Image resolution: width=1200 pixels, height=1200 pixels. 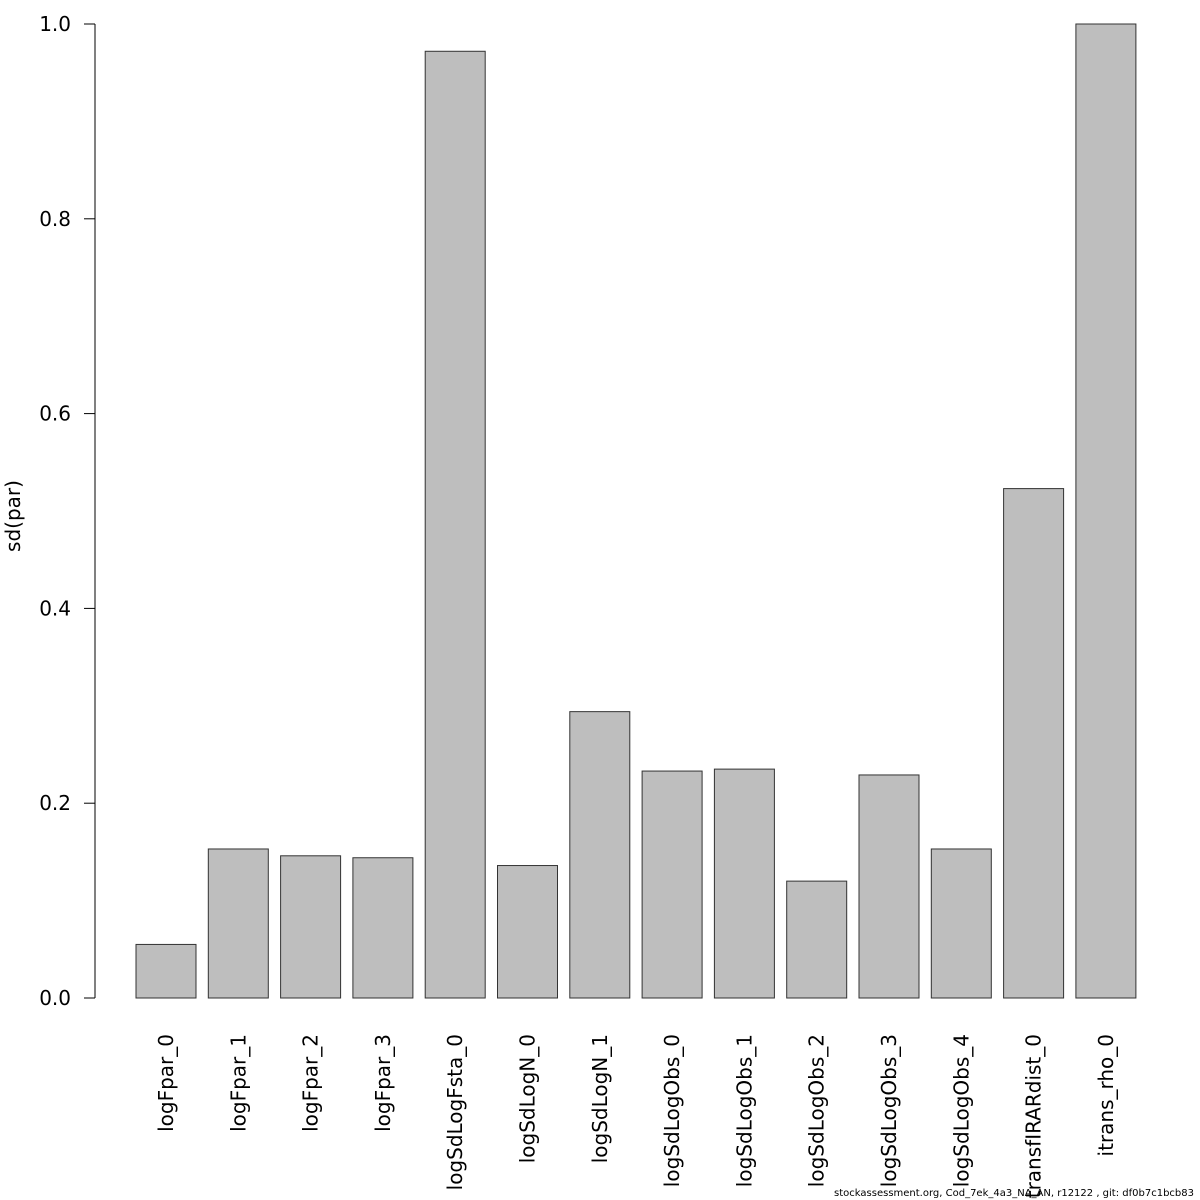 I want to click on category-label: logSdLogObs_3, so click(x=889, y=1110).